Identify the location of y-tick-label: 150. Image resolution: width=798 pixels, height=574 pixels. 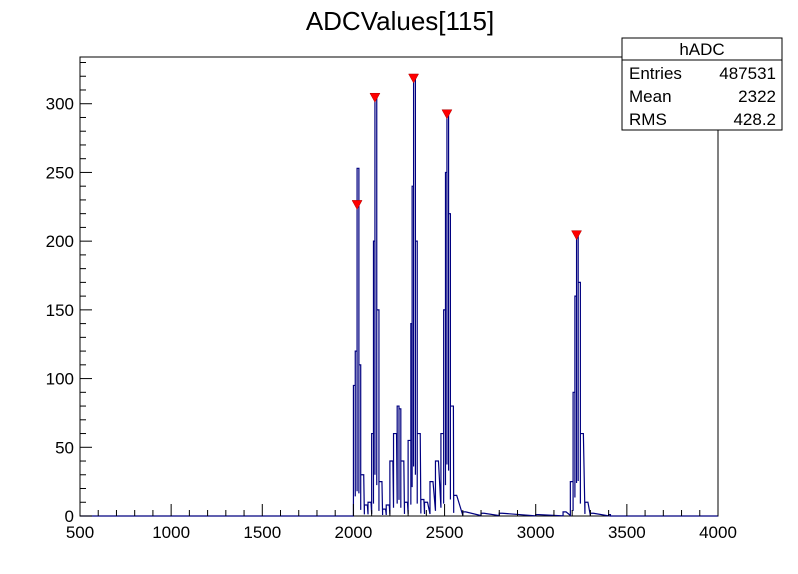
(60, 310).